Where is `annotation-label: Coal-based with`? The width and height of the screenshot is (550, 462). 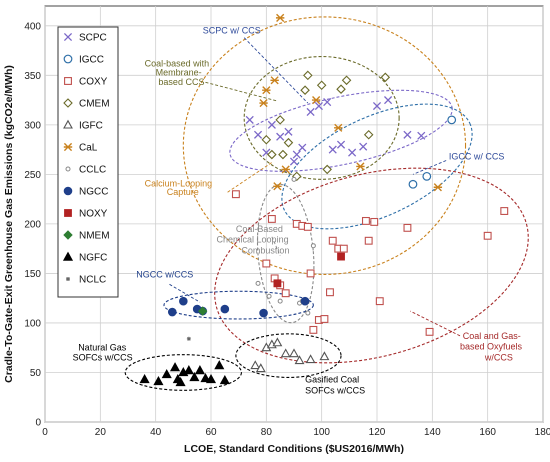
annotation-label: Coal-based with is located at coordinates (177, 63).